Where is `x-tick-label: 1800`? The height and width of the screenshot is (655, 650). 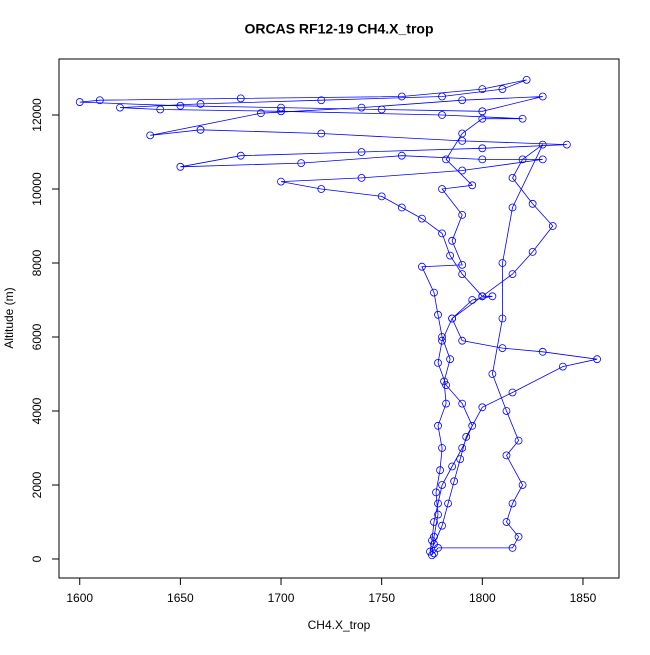
x-tick-label: 1800 is located at coordinates (482, 598).